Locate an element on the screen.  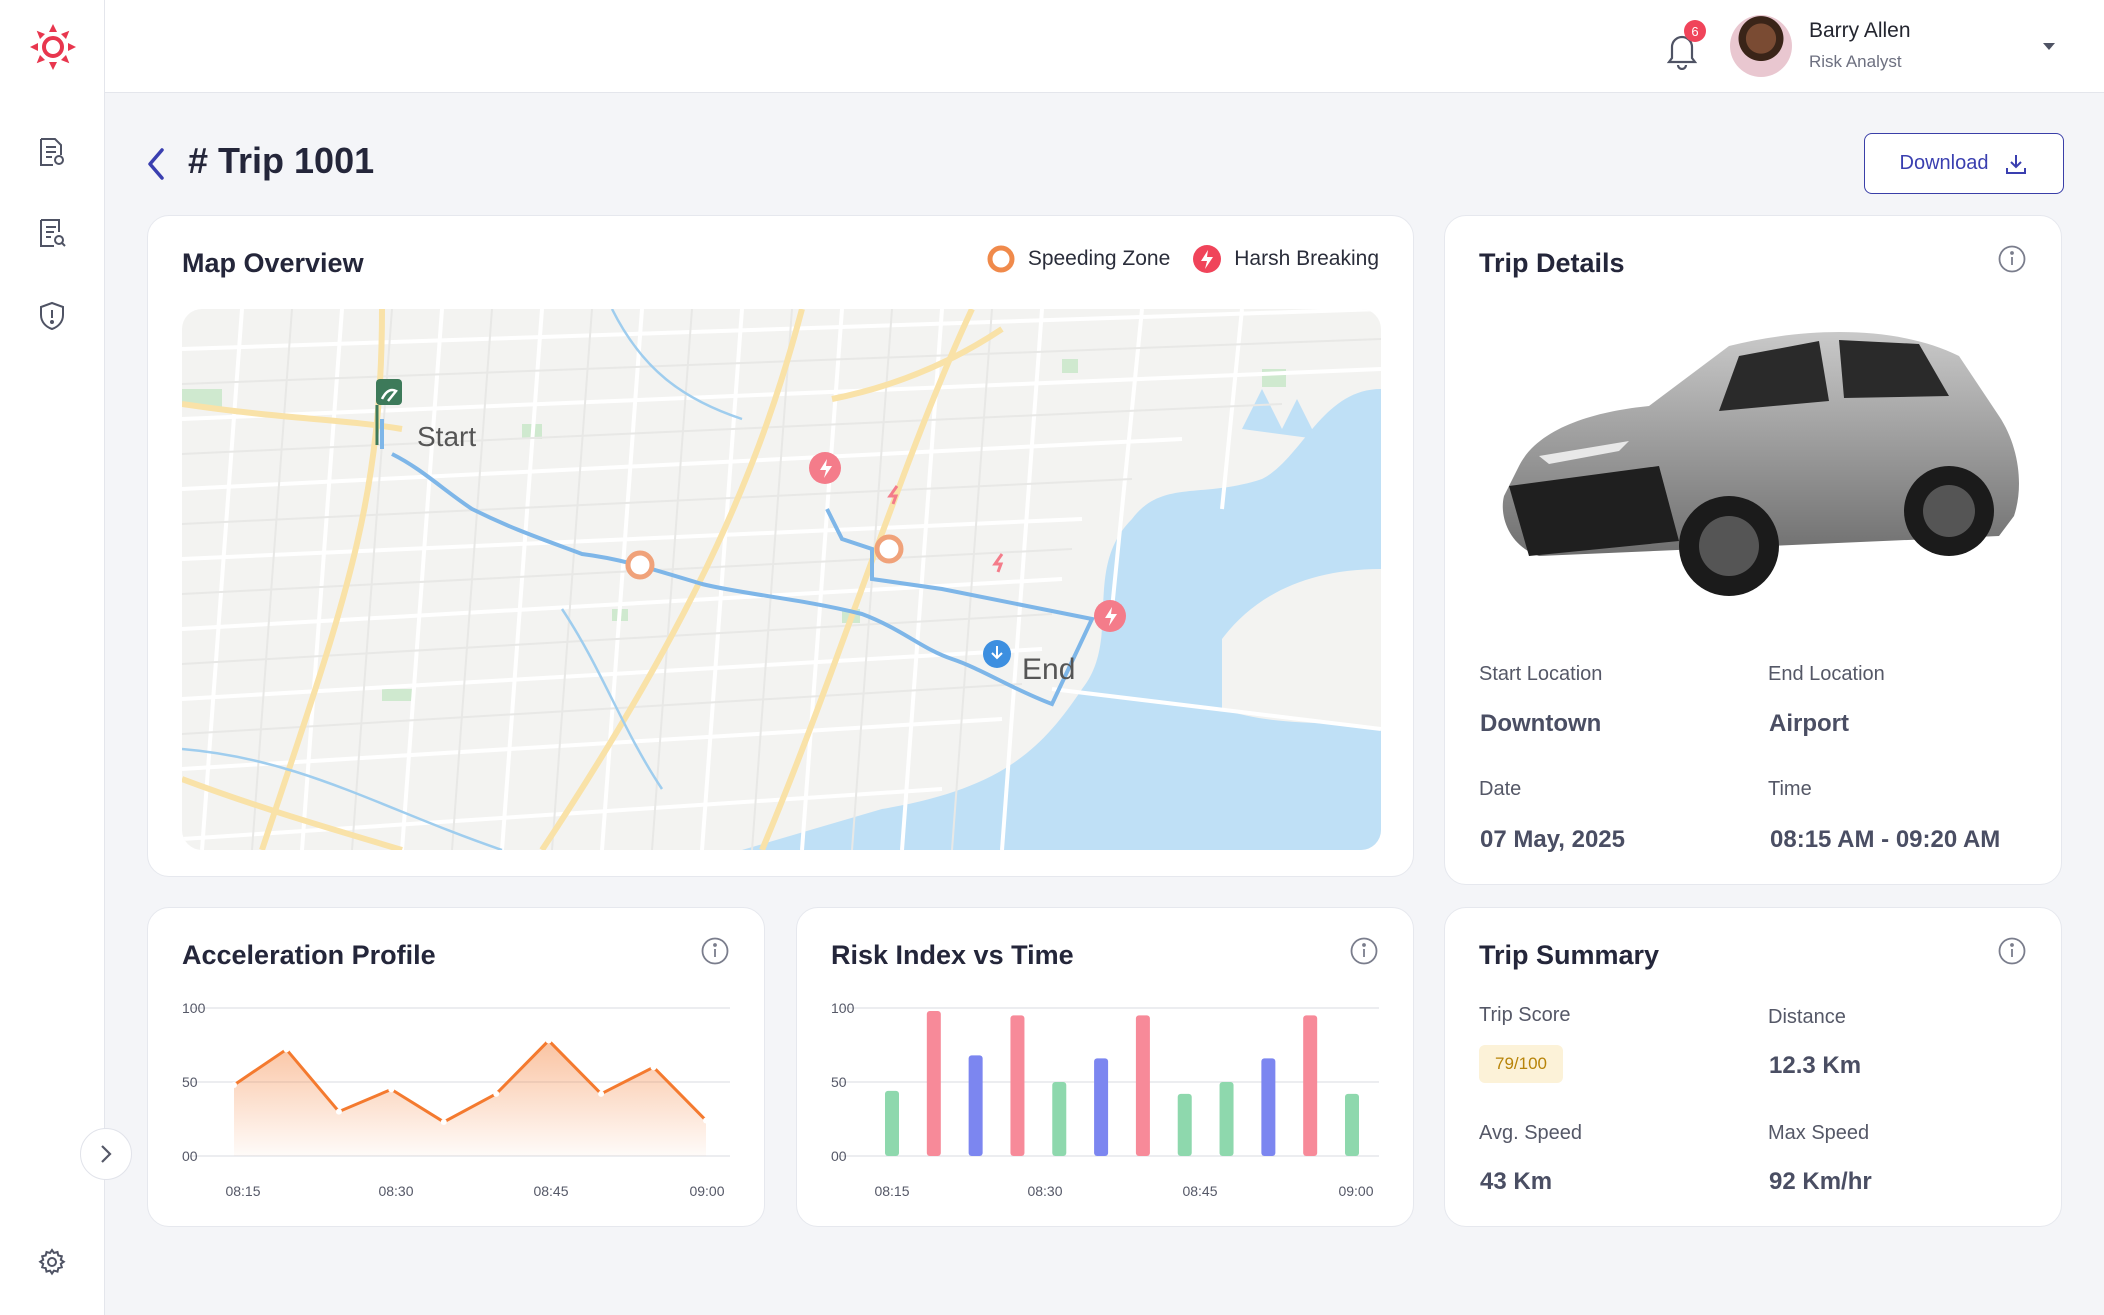
download-icon is located at coordinates (2016, 164).